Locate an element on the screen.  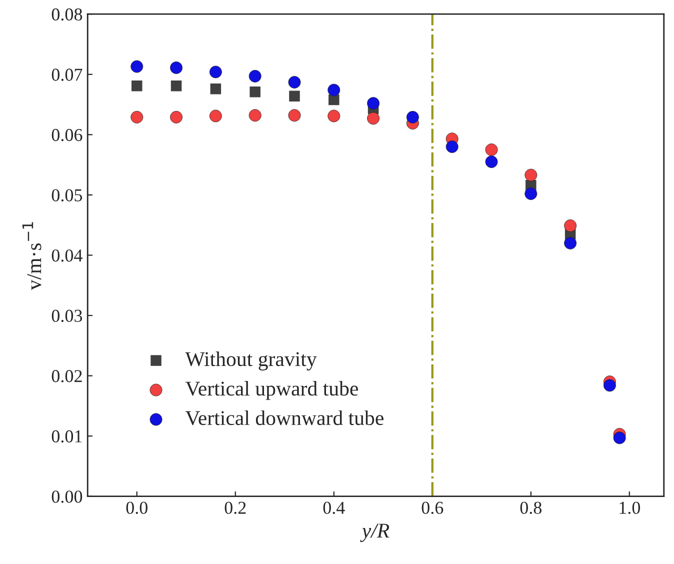
y-tick-label: 0.01 is located at coordinates (67, 436).